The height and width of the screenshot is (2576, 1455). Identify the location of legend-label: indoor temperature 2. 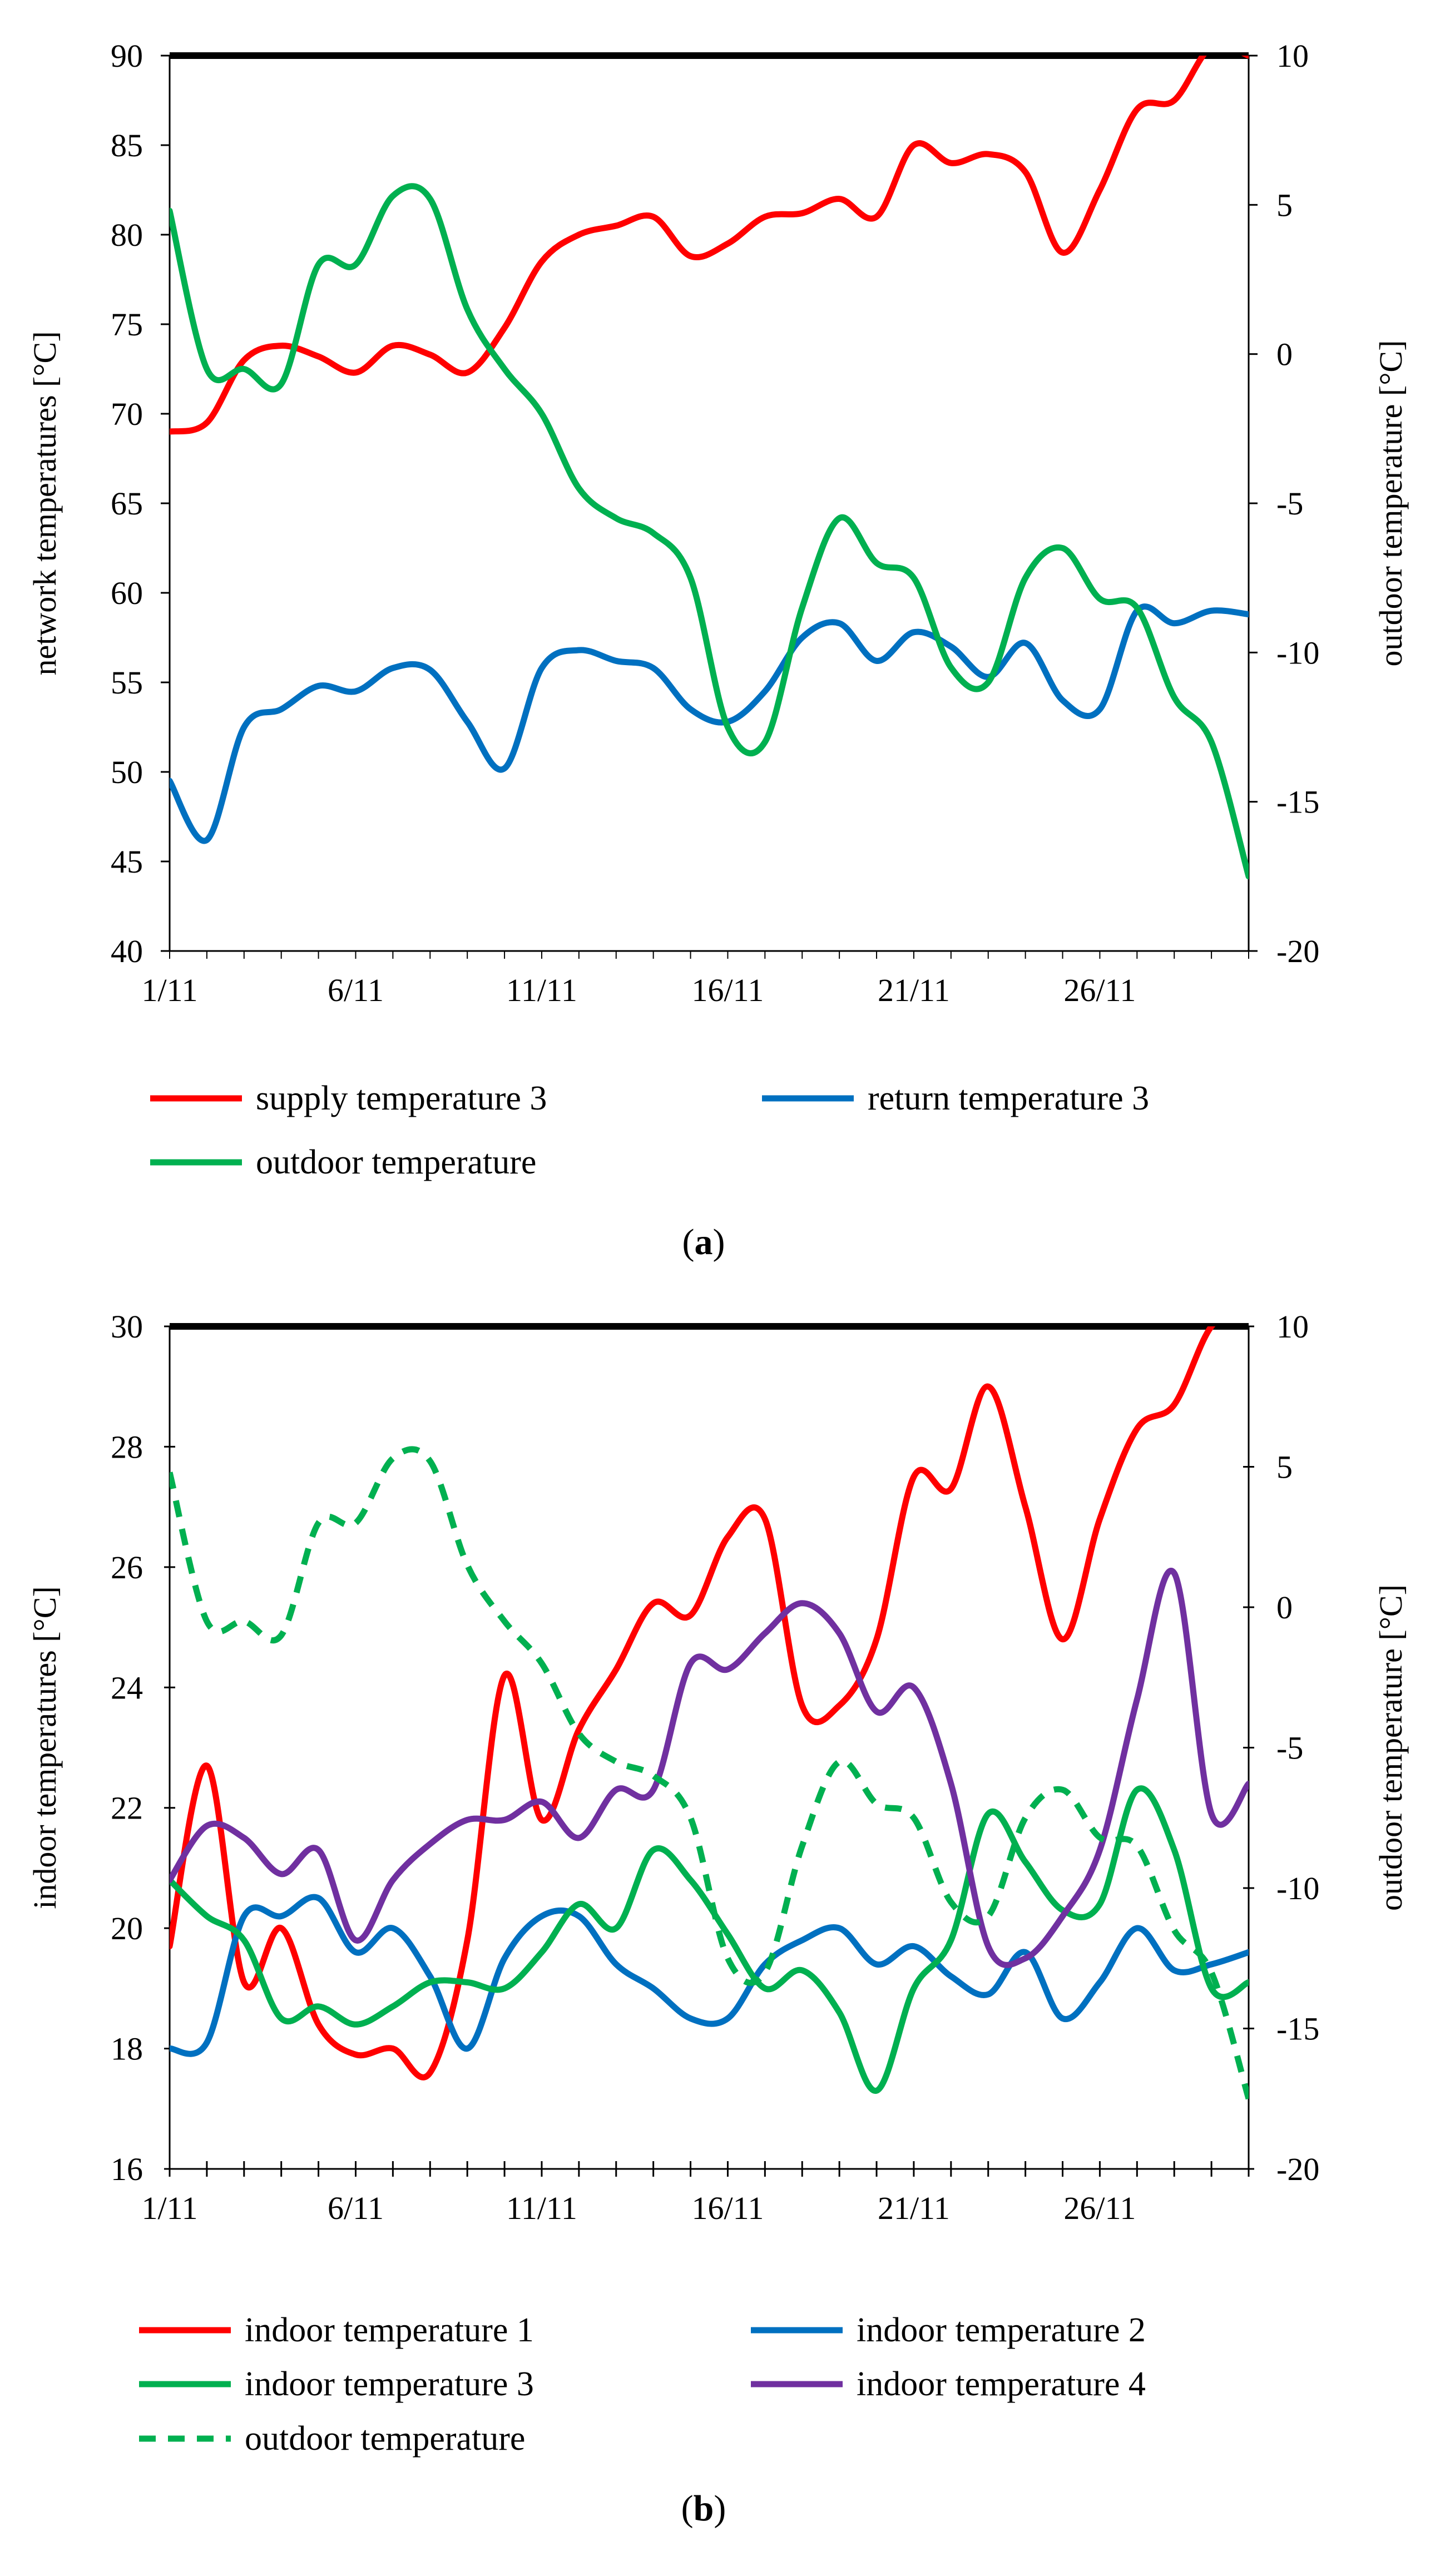
(1001, 2330).